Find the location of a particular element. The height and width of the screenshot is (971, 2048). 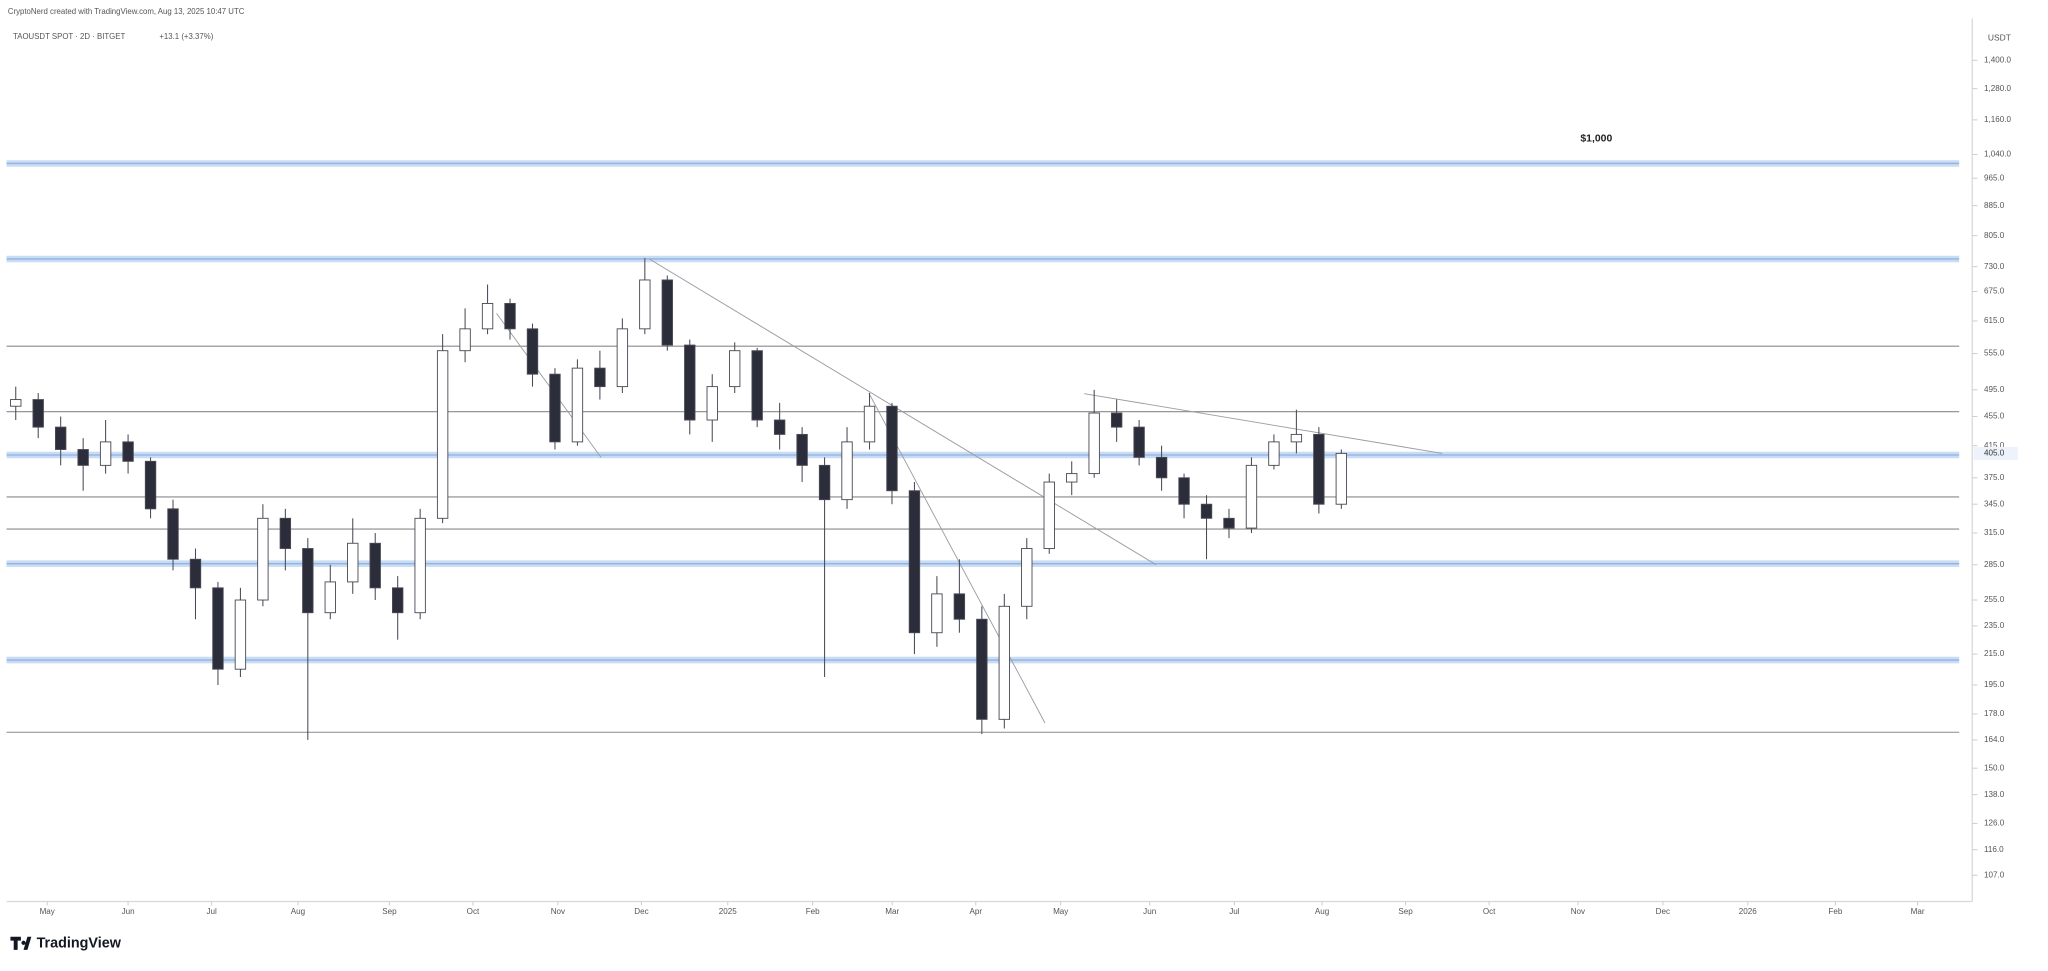

x-tick-label: 2025 is located at coordinates (728, 911).